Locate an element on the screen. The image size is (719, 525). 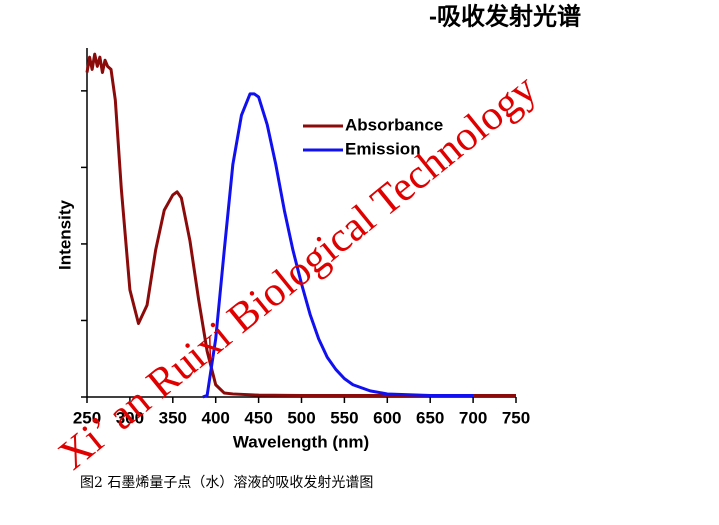
legend-label: Absorbance is located at coordinates (394, 124).